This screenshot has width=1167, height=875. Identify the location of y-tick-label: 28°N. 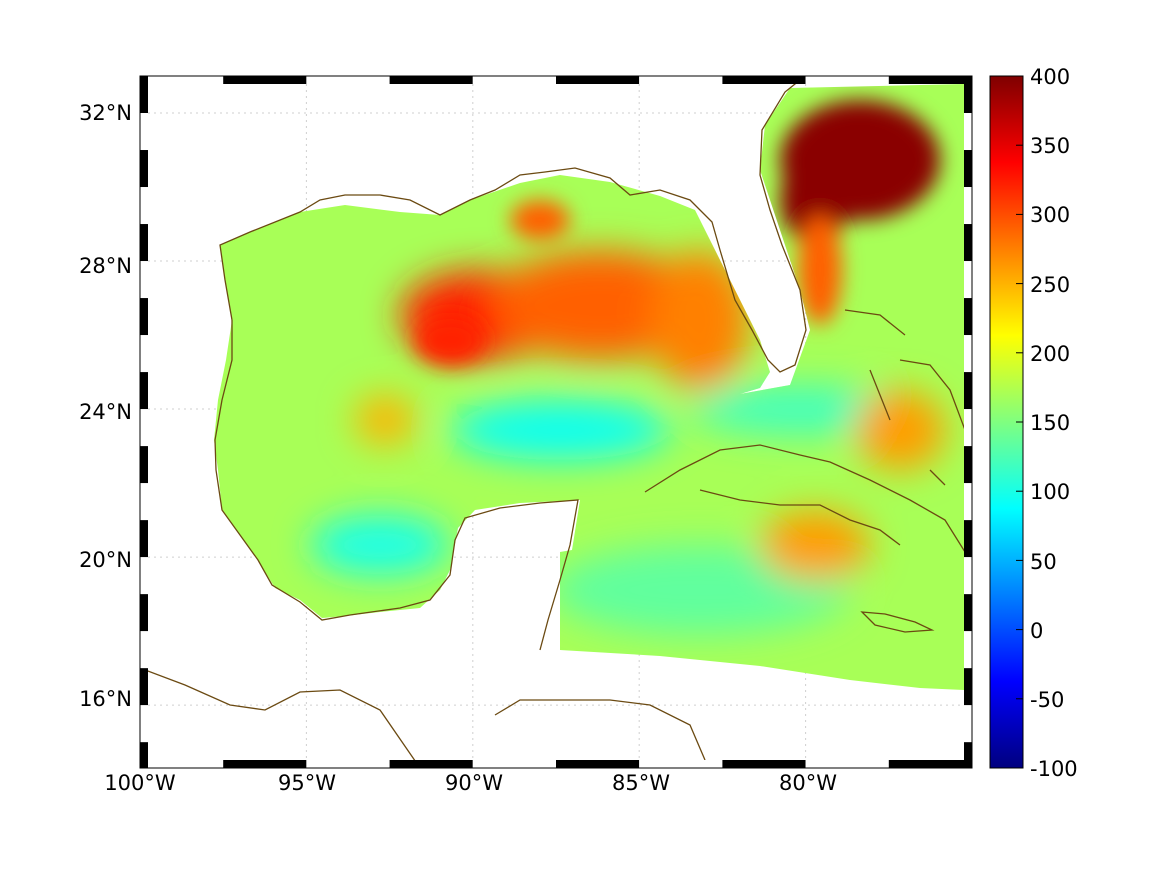
(105, 266).